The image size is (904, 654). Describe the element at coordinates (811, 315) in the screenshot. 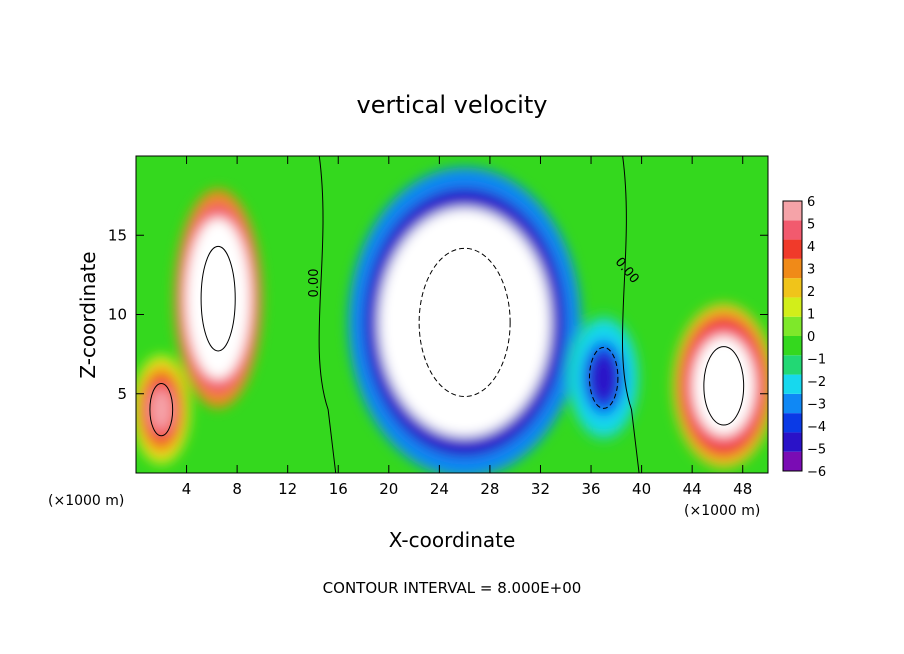

I see `colorbar-tick-label: 1` at that location.